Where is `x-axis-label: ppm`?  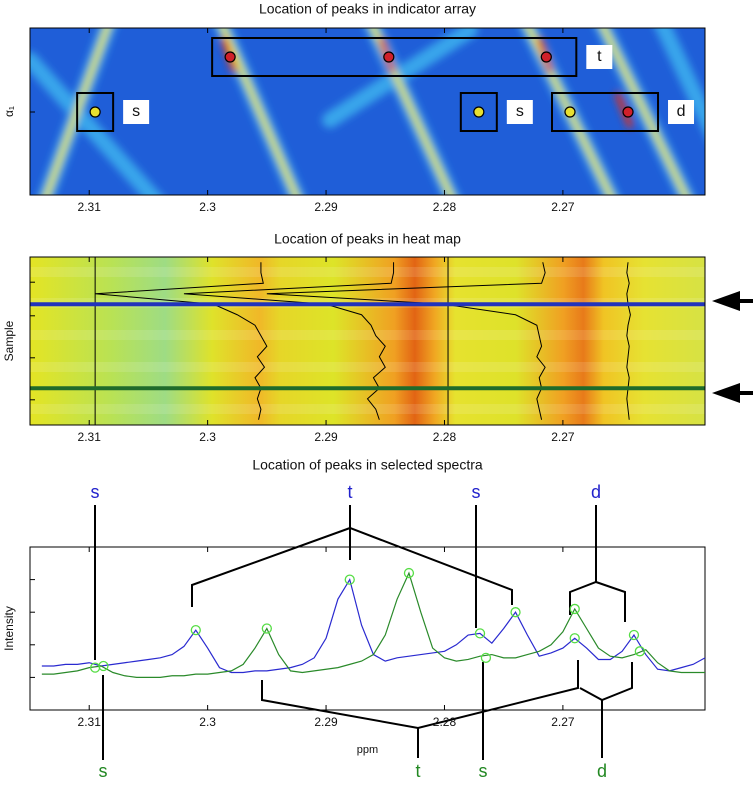 x-axis-label: ppm is located at coordinates (367, 750).